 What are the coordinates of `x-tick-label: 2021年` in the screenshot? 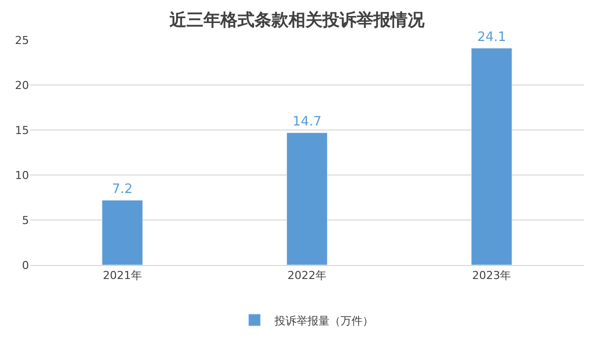 It's located at (122, 275).